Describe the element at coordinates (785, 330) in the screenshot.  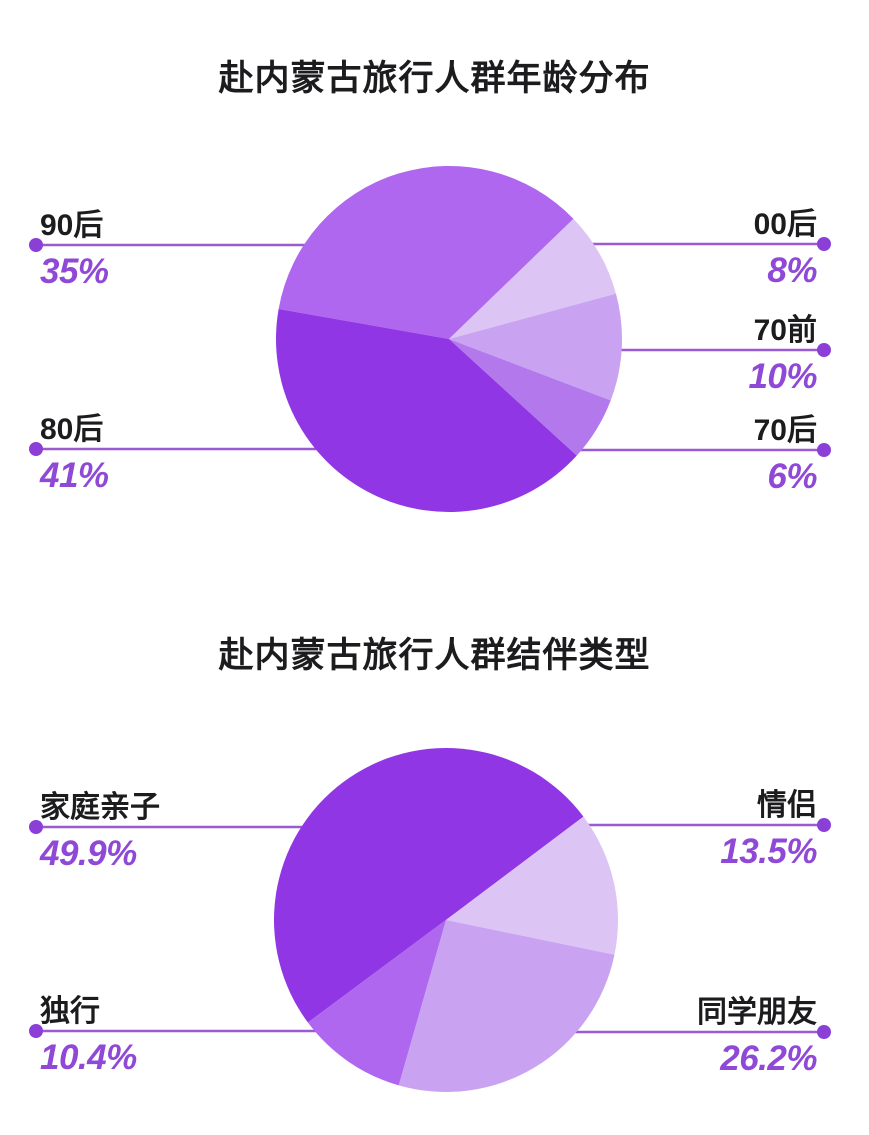
I see `slice-label: 70前` at that location.